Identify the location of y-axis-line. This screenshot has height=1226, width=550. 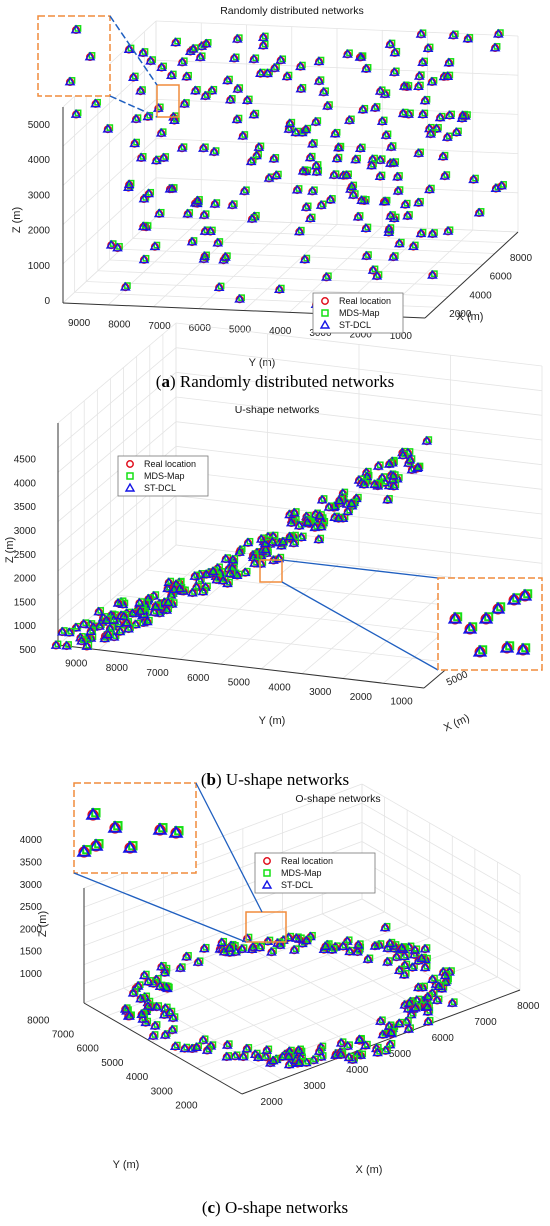
(241, 666).